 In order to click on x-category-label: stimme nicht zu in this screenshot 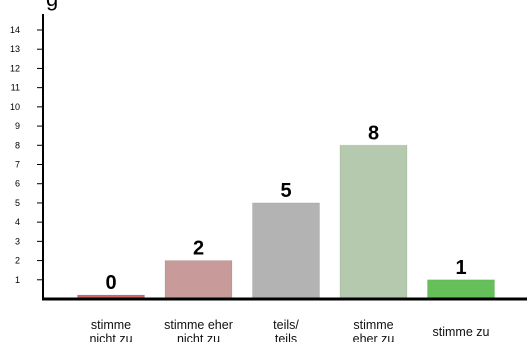, I will do `click(111, 330)`.